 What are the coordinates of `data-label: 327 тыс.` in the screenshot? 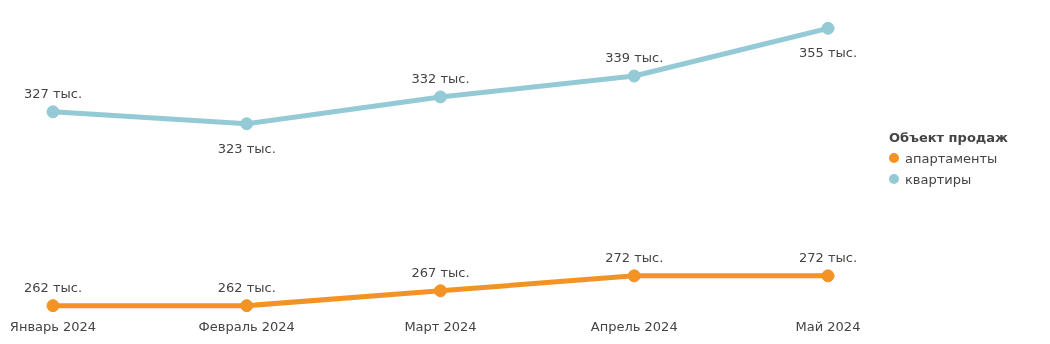 It's located at (53, 93).